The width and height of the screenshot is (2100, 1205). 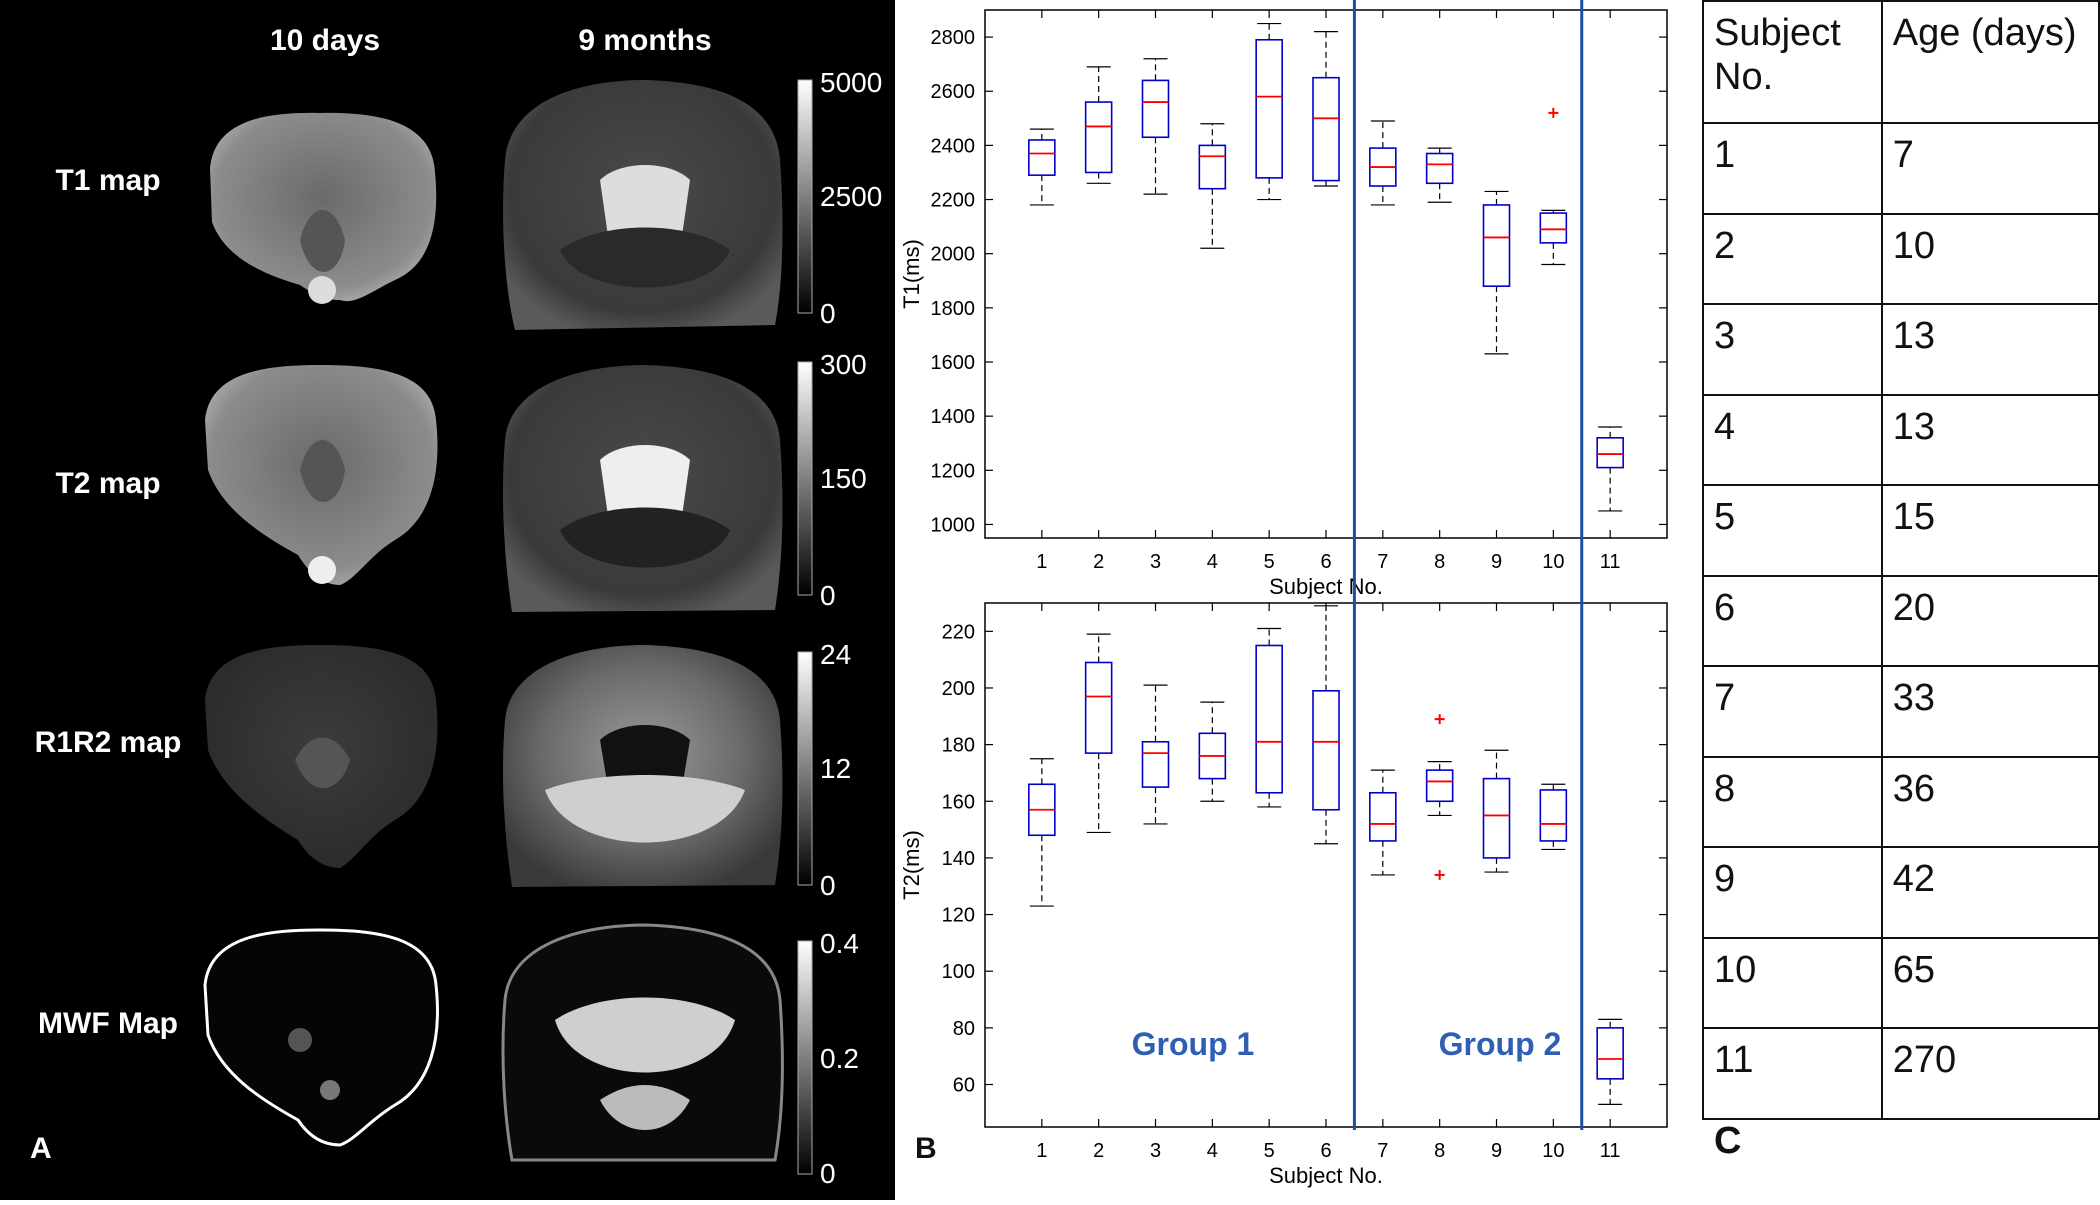 What do you see at coordinates (1792, 620) in the screenshot?
I see `cell-subject-no: 6` at bounding box center [1792, 620].